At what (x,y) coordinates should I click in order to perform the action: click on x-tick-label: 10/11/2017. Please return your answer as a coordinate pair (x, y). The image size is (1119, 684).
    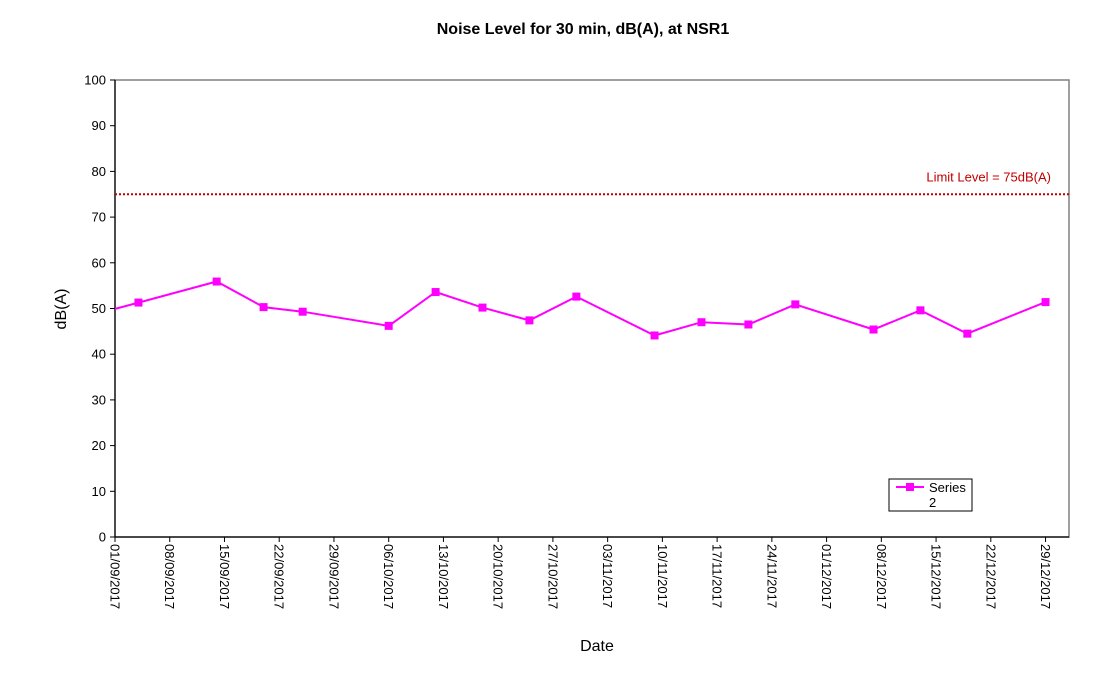
    Looking at the image, I should click on (662, 576).